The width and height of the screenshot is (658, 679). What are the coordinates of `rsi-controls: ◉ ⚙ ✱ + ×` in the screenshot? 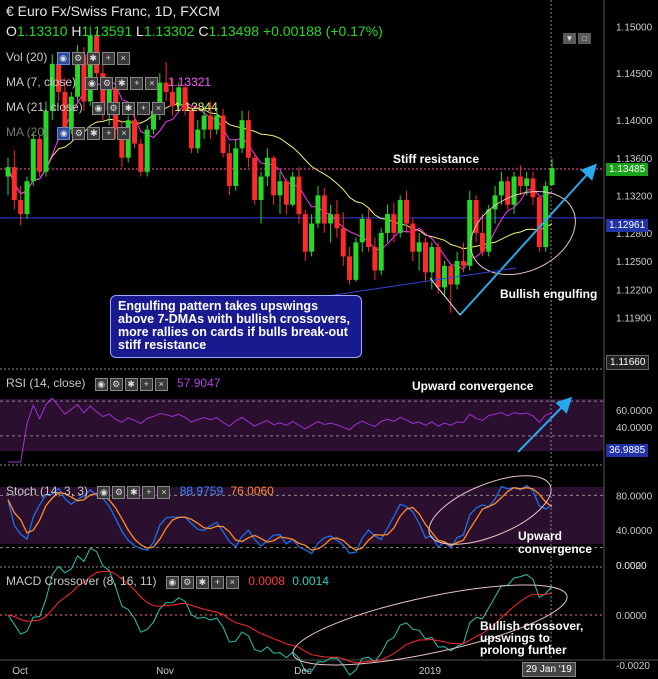 It's located at (132, 384).